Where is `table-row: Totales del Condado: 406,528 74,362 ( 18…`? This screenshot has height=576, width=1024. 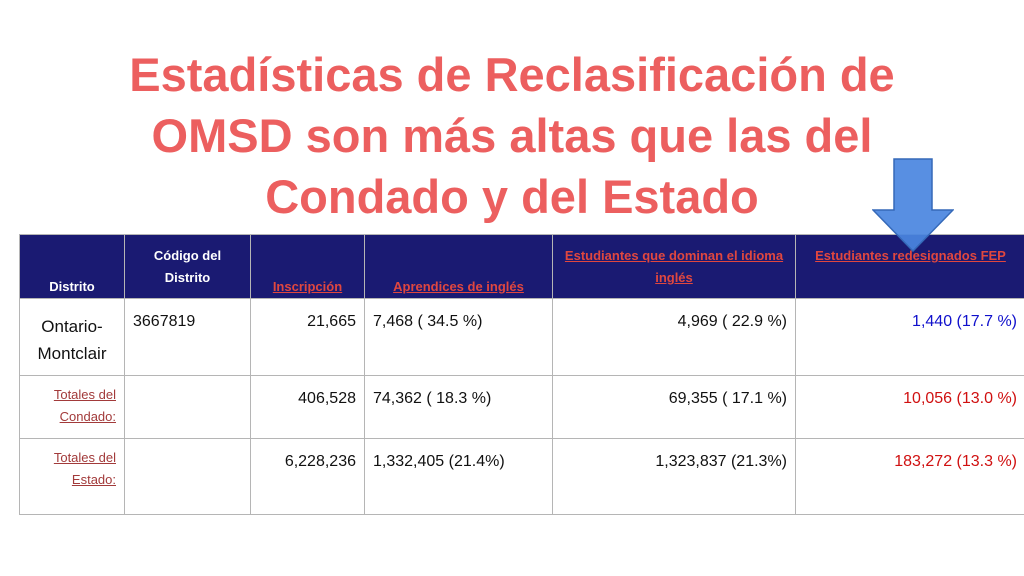 table-row: Totales del Condado: 406,528 74,362 ( 18… is located at coordinates (521, 407).